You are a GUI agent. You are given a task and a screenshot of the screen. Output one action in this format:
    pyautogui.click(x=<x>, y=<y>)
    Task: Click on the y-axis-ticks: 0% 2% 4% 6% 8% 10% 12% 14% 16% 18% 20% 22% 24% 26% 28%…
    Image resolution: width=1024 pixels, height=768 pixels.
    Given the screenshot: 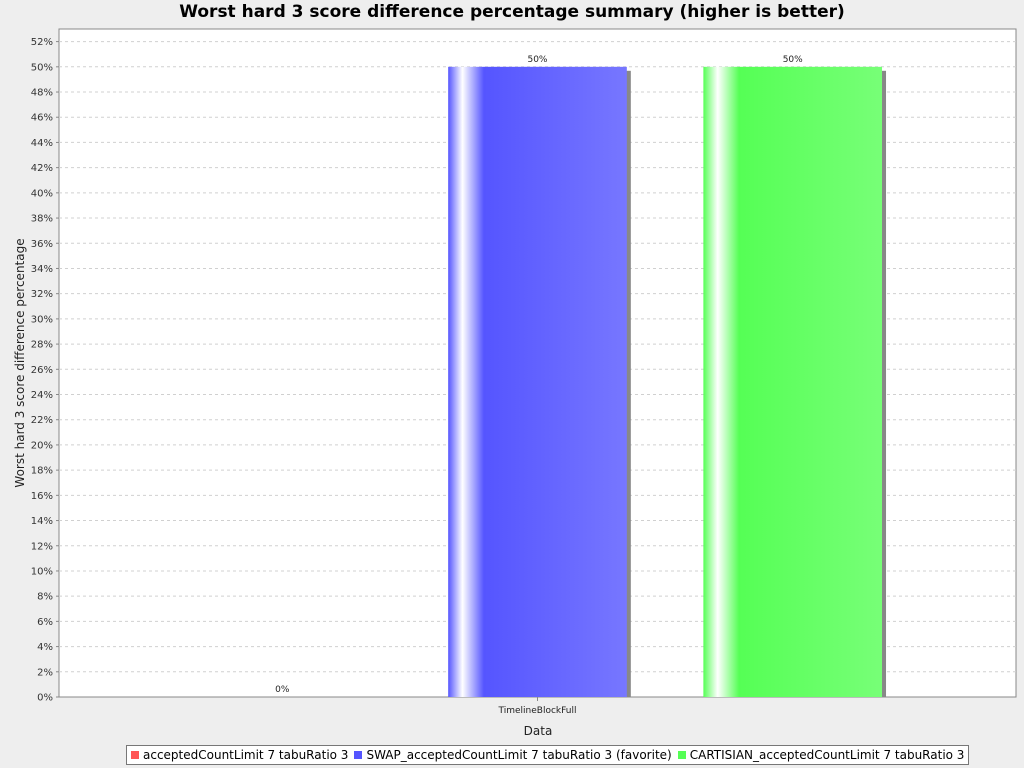 What is the action you would take?
    pyautogui.click(x=45, y=370)
    